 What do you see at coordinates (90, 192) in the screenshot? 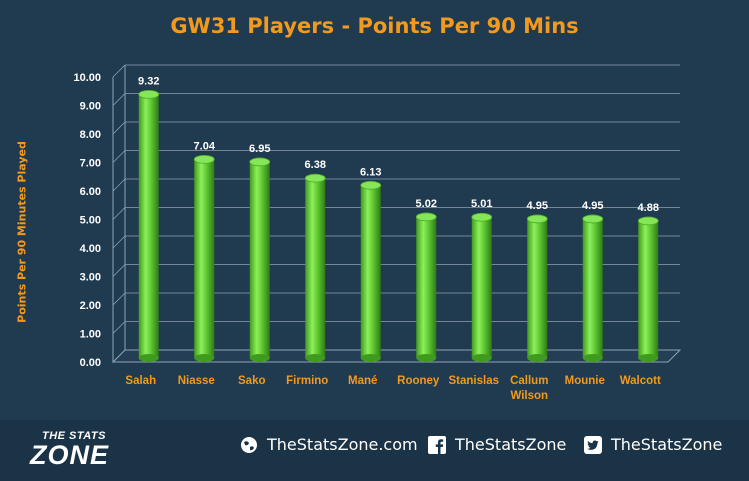
I see `y-tick-label: 6.00` at bounding box center [90, 192].